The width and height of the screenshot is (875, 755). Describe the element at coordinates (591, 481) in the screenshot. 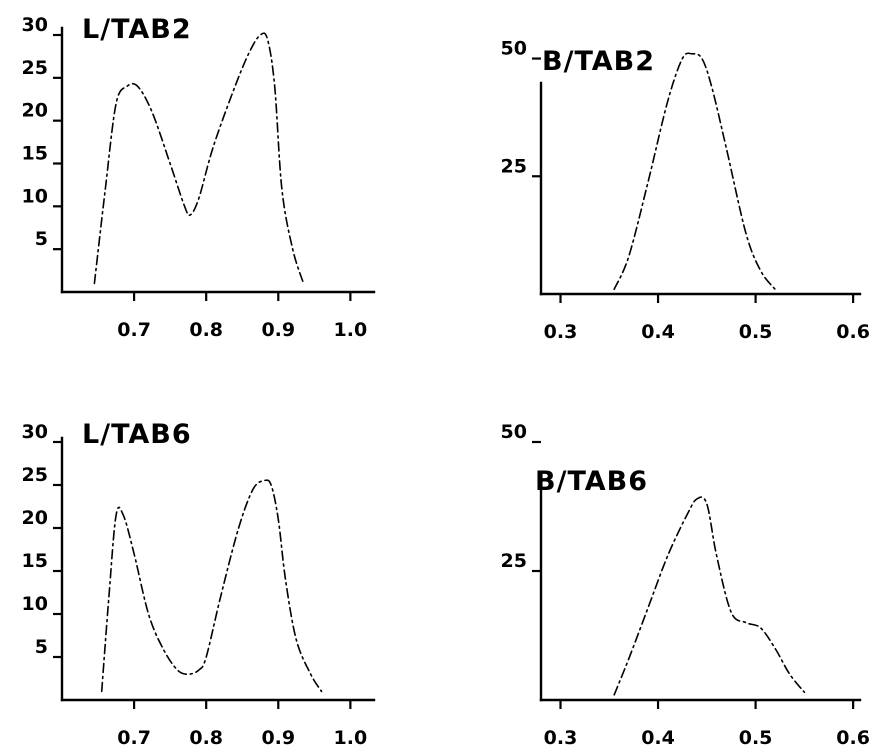

I see `panel-title: B/TAB6` at that location.